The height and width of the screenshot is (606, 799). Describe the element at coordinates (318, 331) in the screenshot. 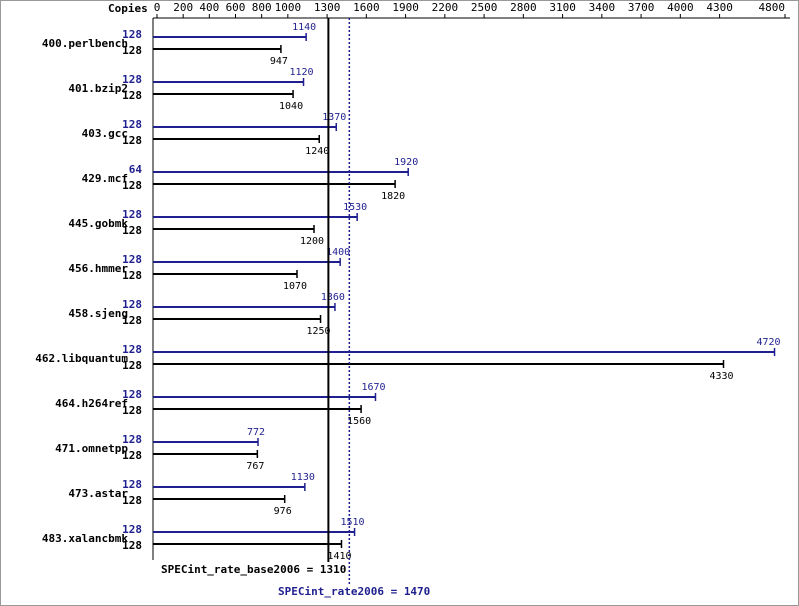

I see `value-label: 1250` at that location.